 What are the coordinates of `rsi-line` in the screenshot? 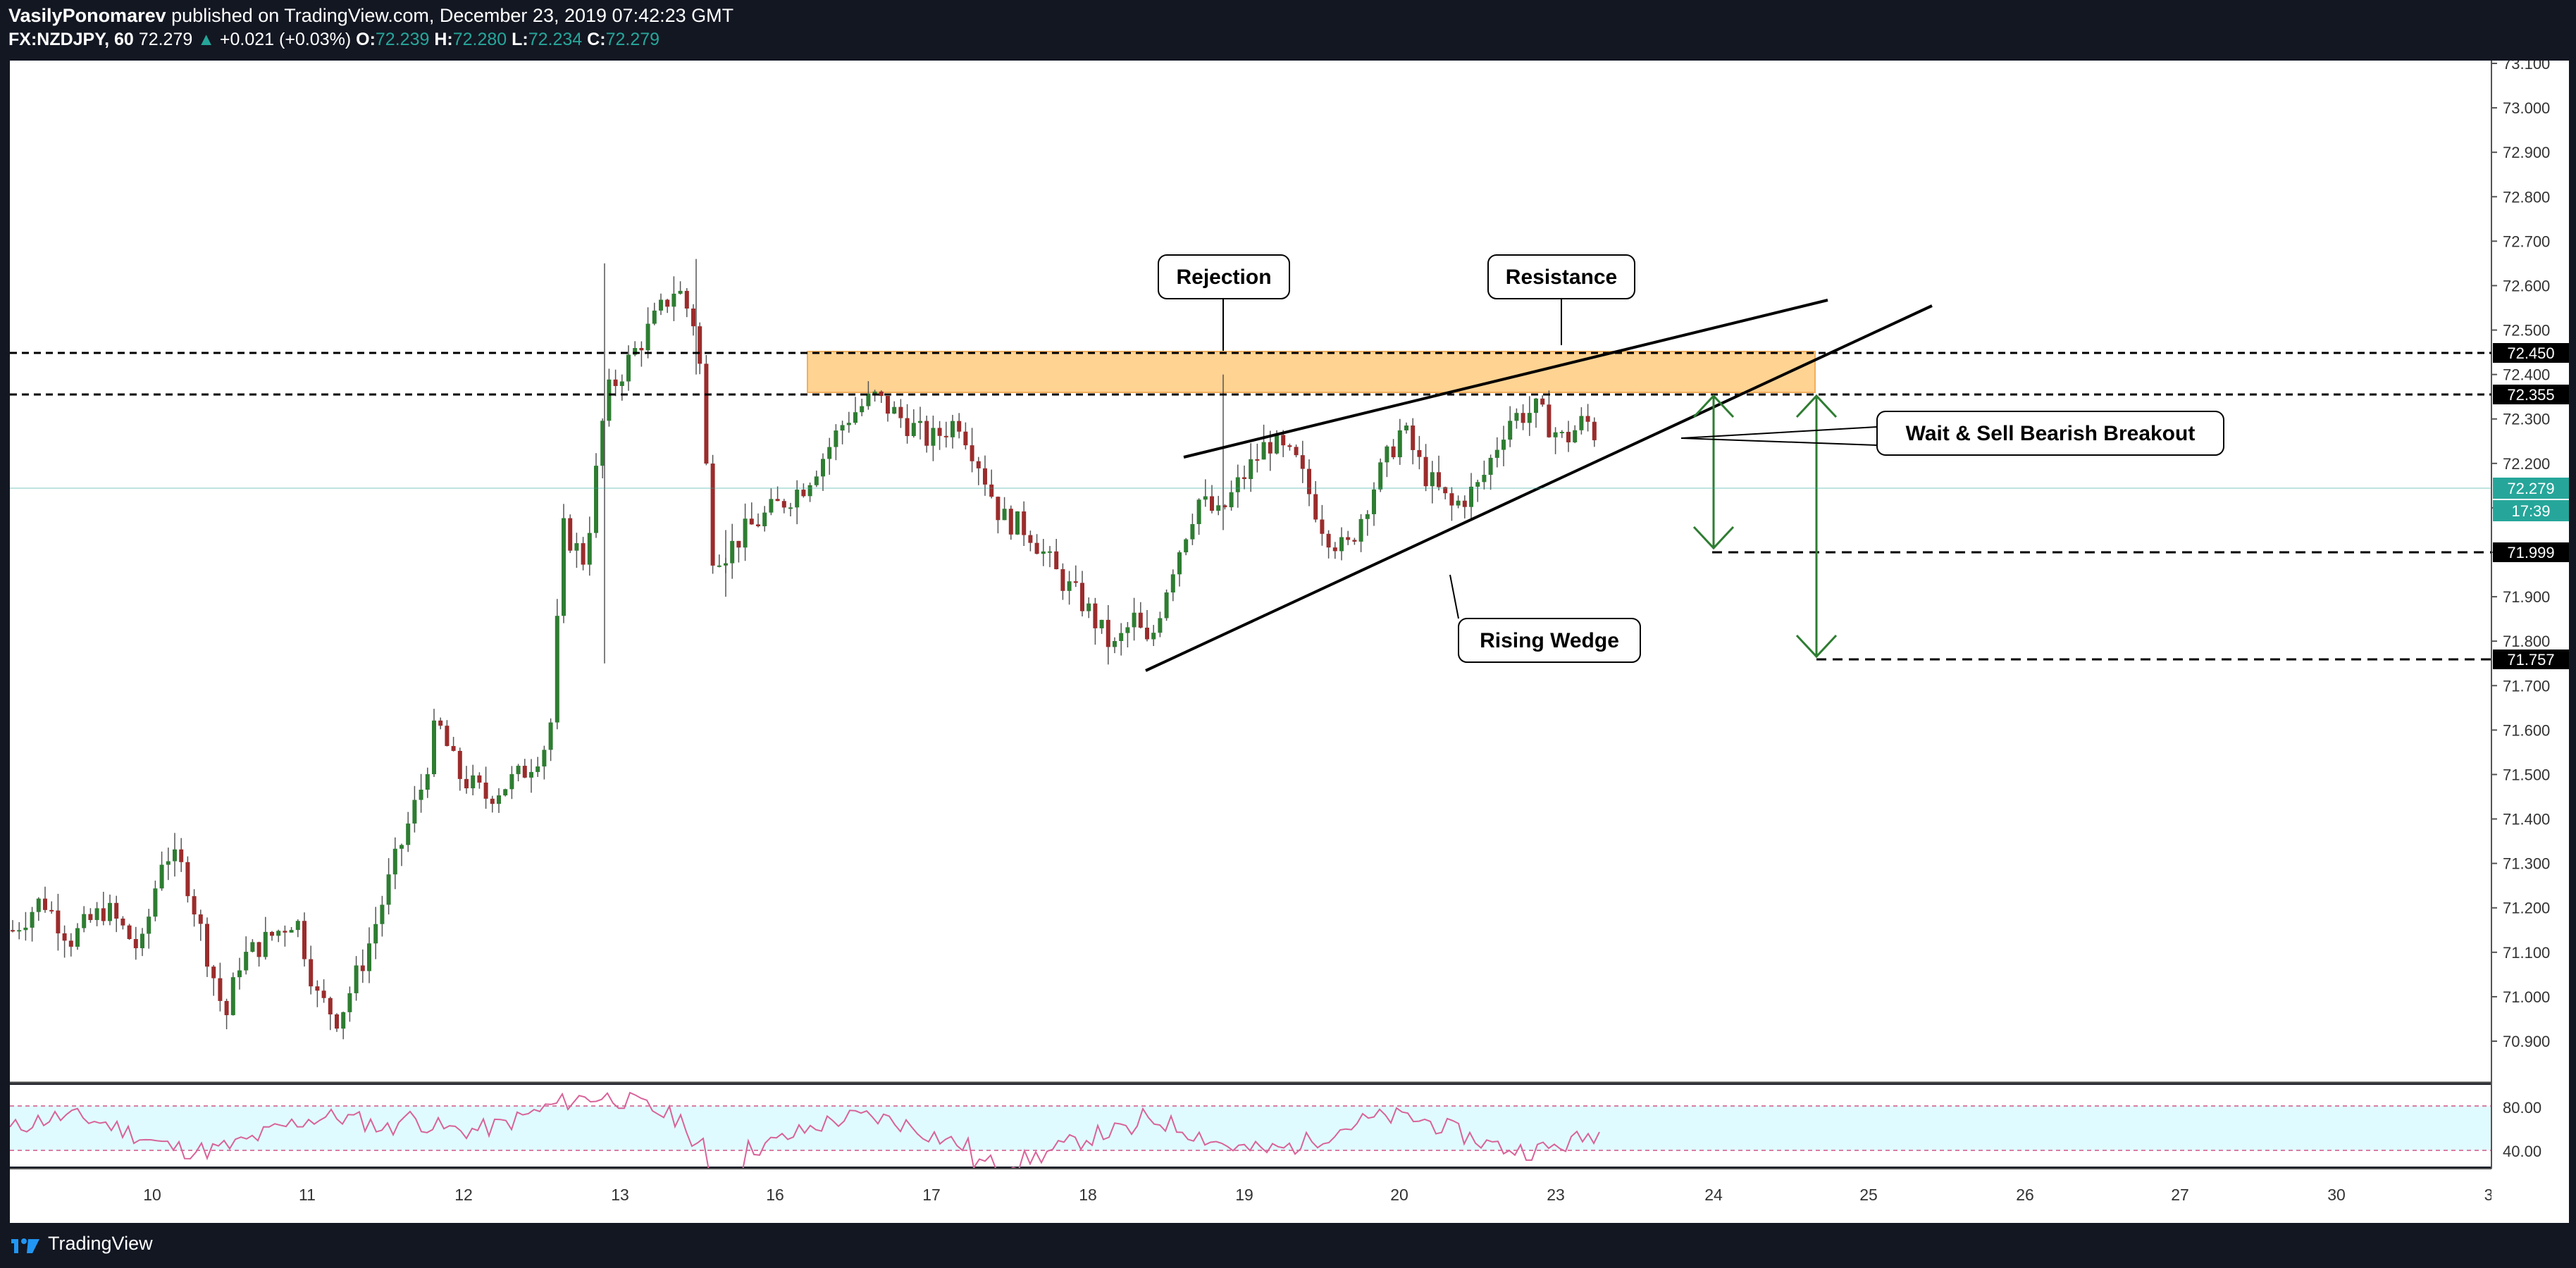 It's located at (805, 1131).